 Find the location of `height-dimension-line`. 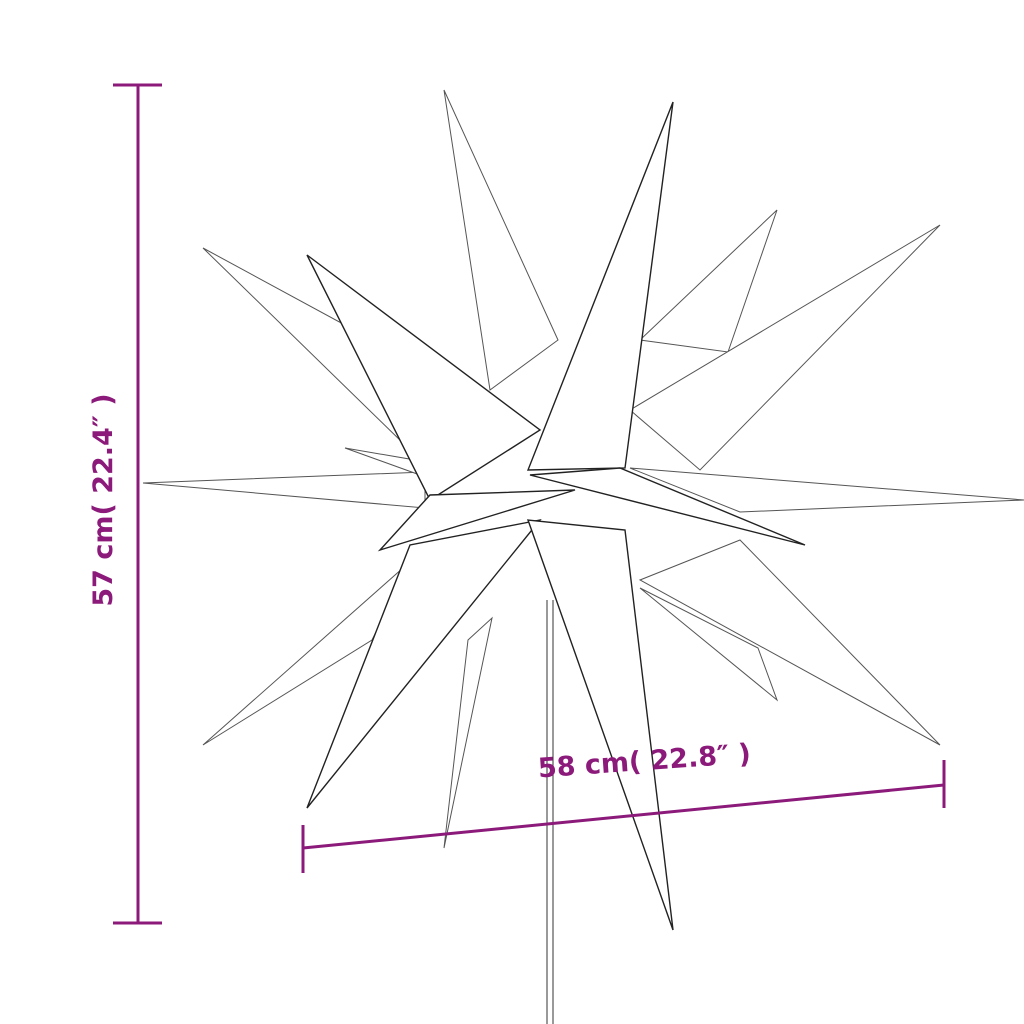

height-dimension-line is located at coordinates (137, 504).